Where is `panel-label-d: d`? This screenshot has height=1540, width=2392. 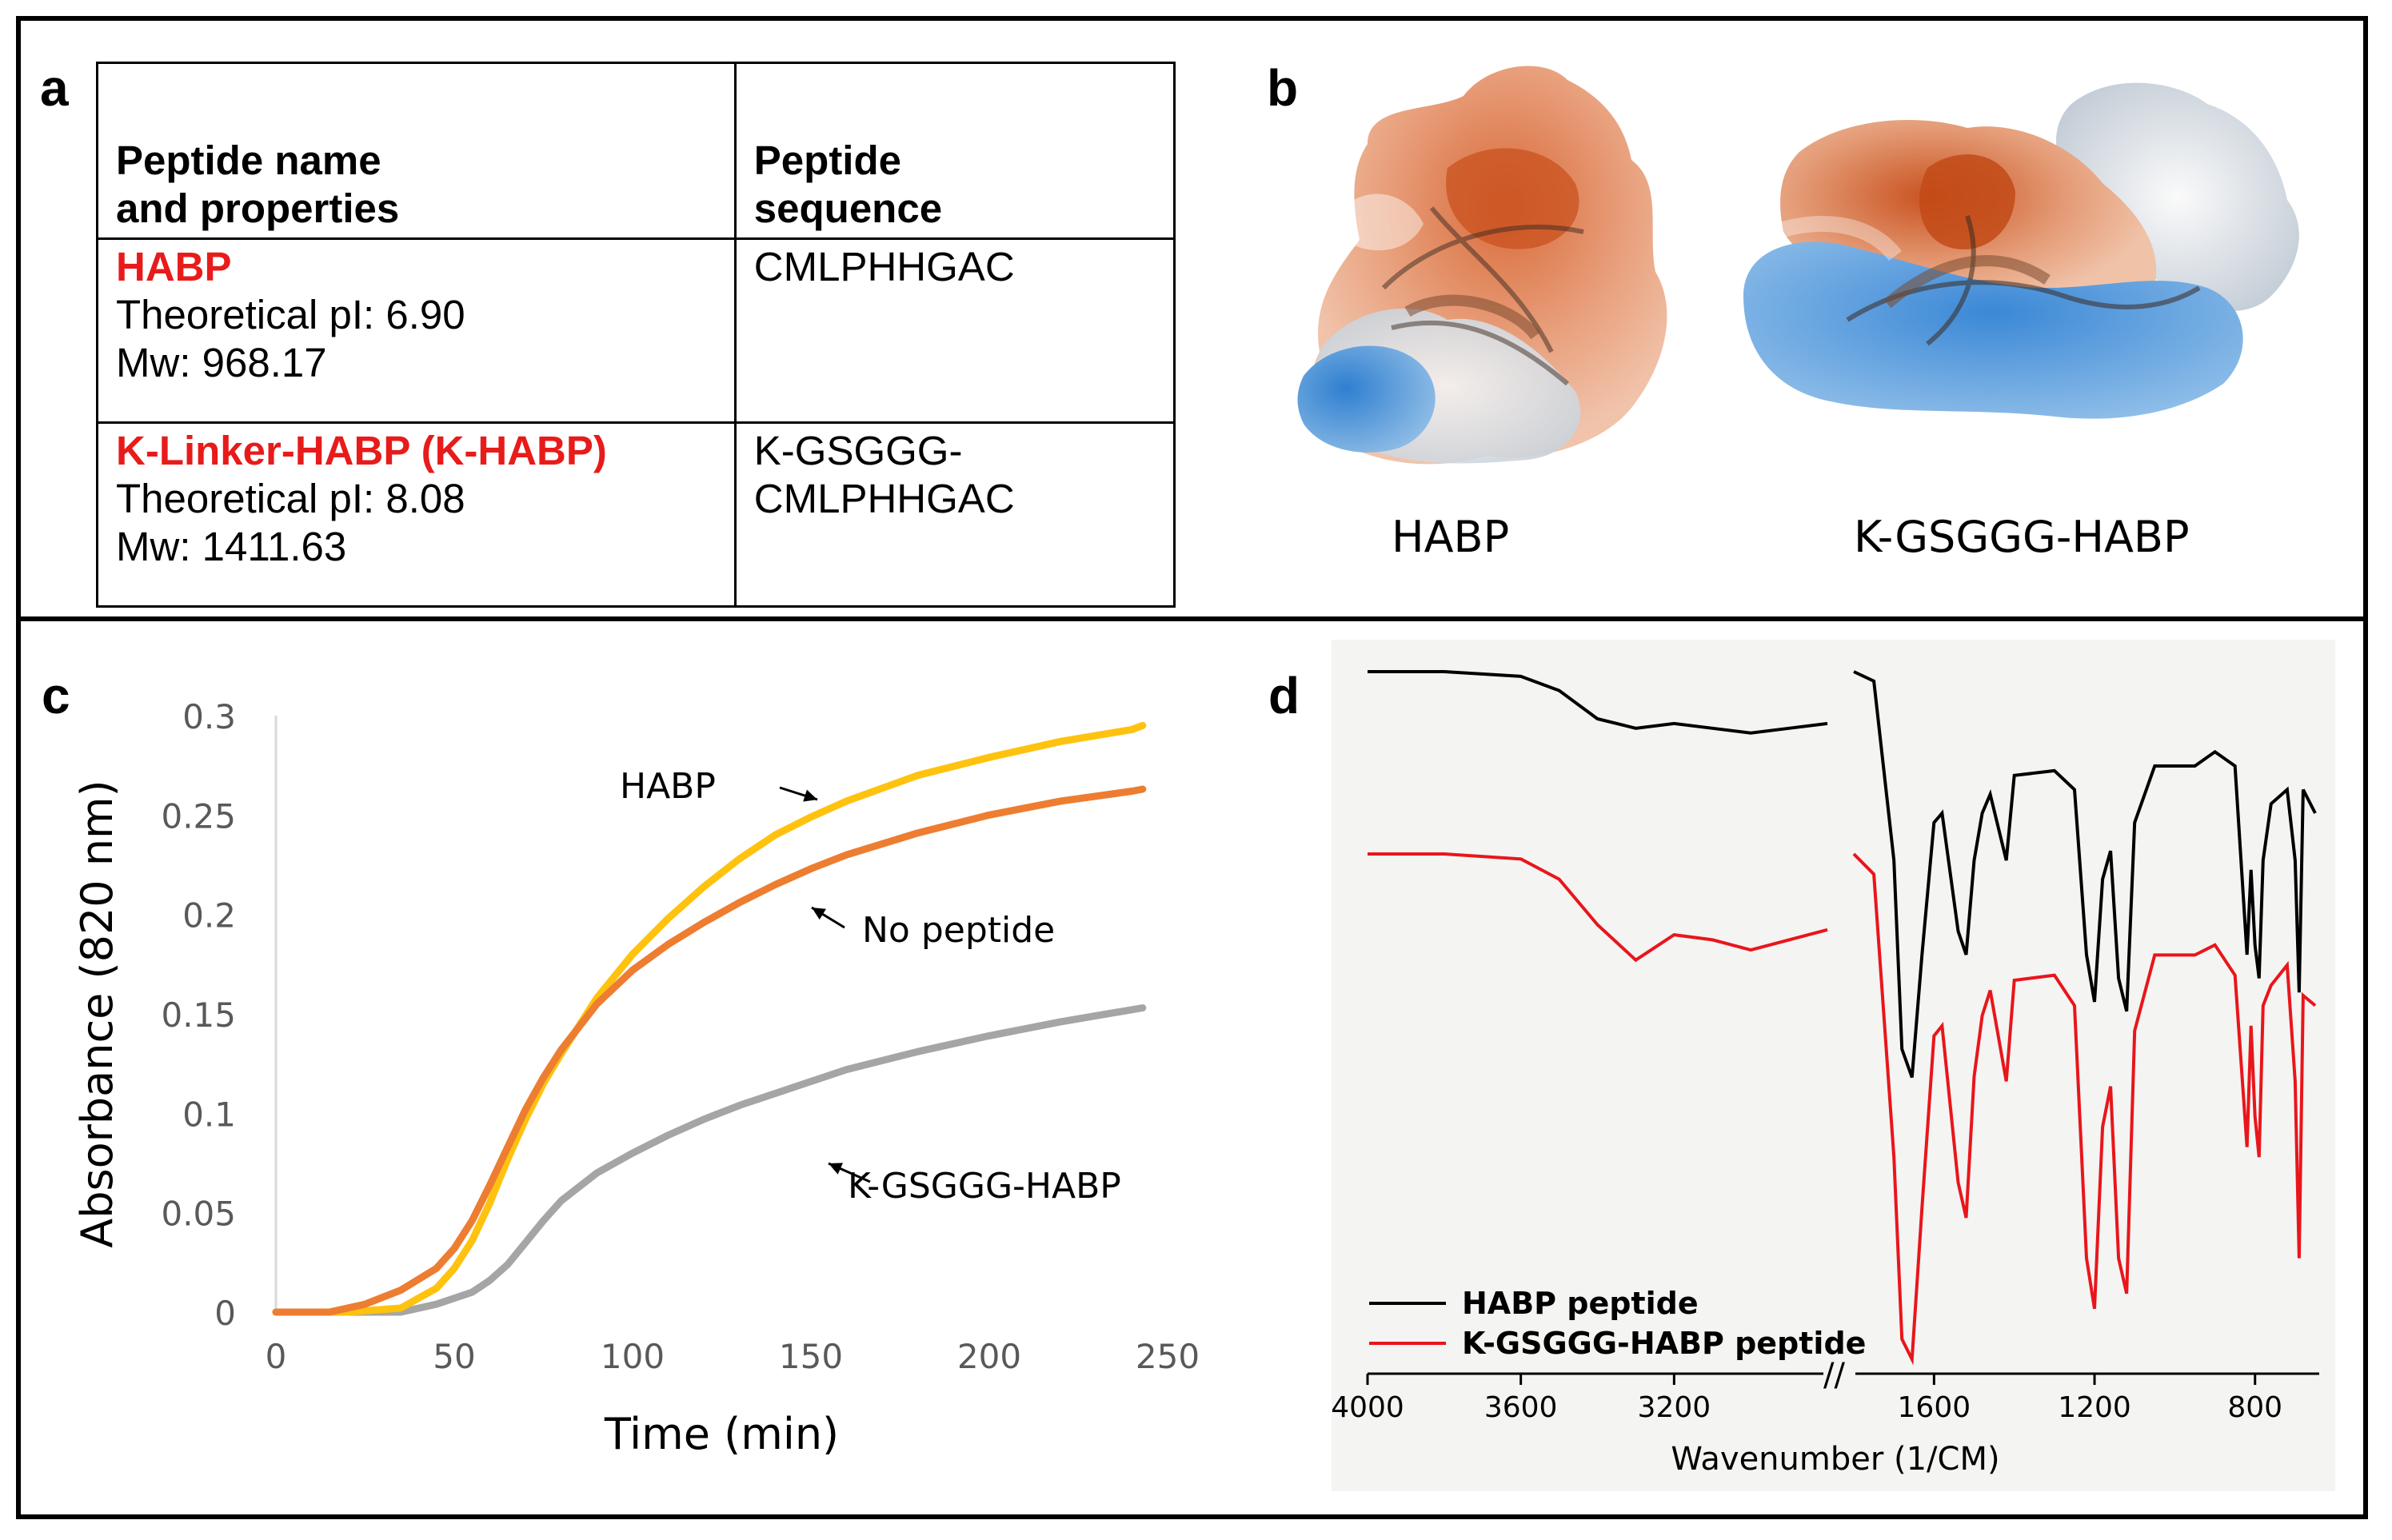 panel-label-d: d is located at coordinates (1284, 695).